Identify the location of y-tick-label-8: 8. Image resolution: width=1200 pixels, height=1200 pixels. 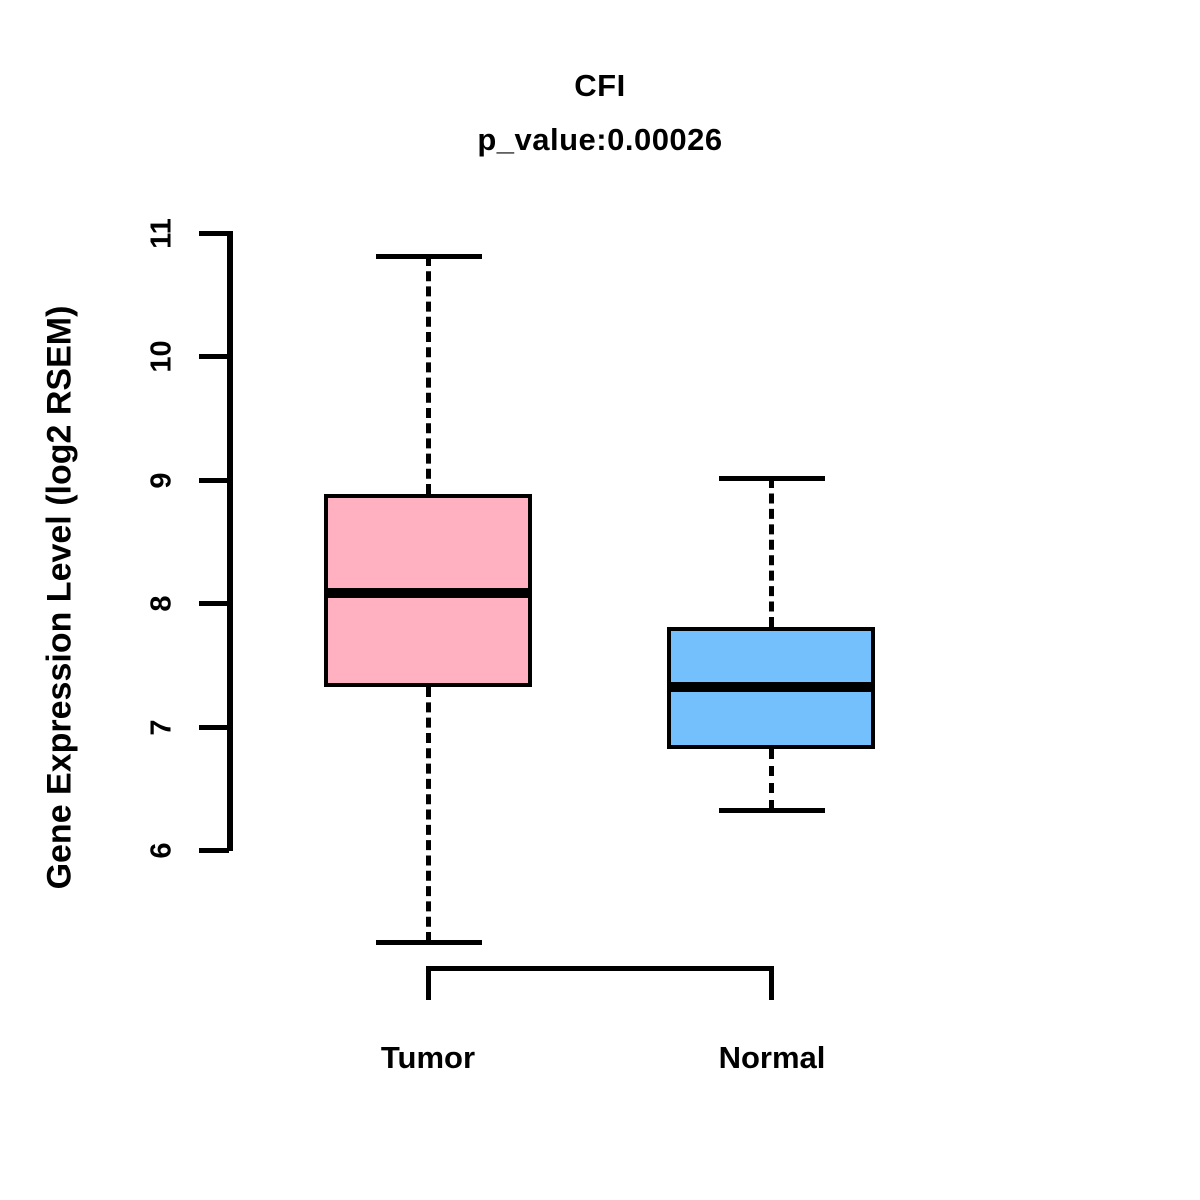
(161, 603).